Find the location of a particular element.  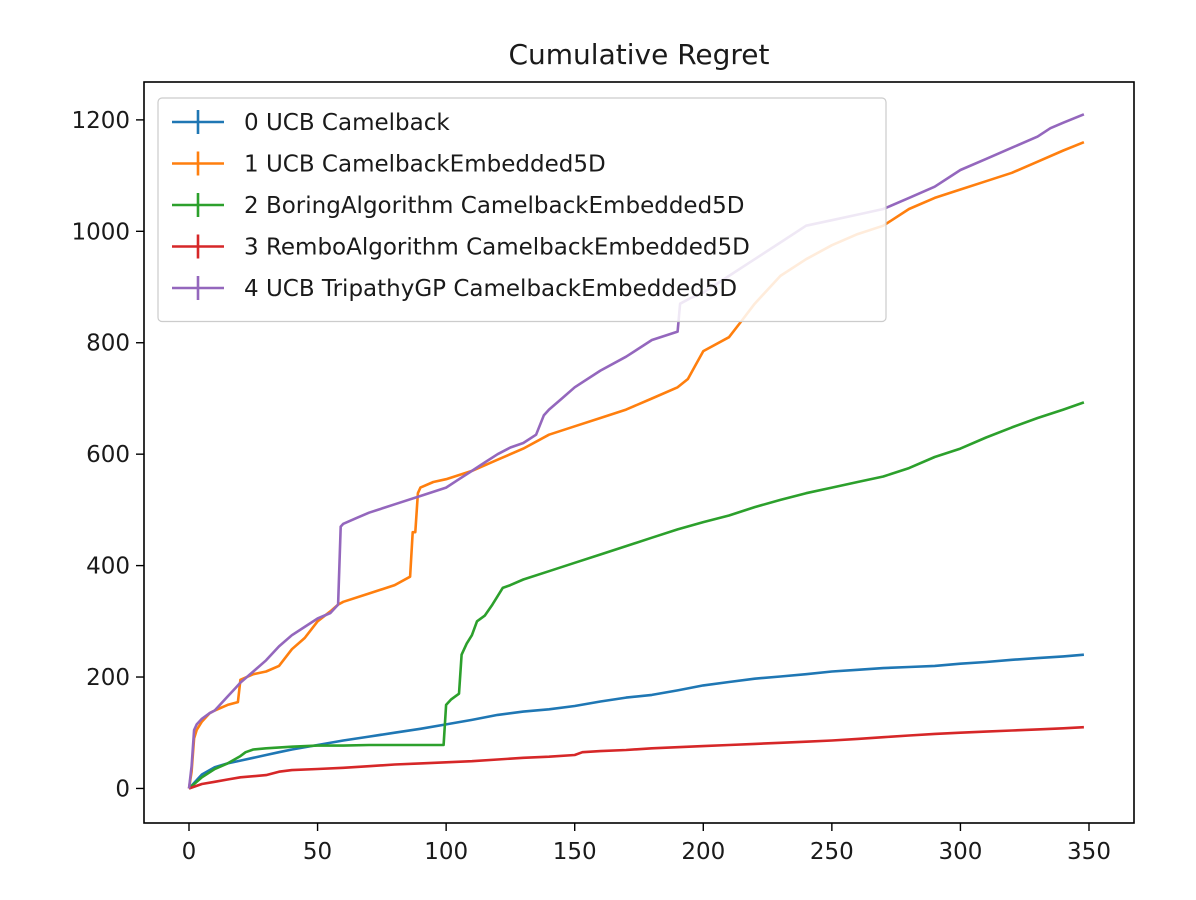

x-tick-label: 0 is located at coordinates (189, 852).